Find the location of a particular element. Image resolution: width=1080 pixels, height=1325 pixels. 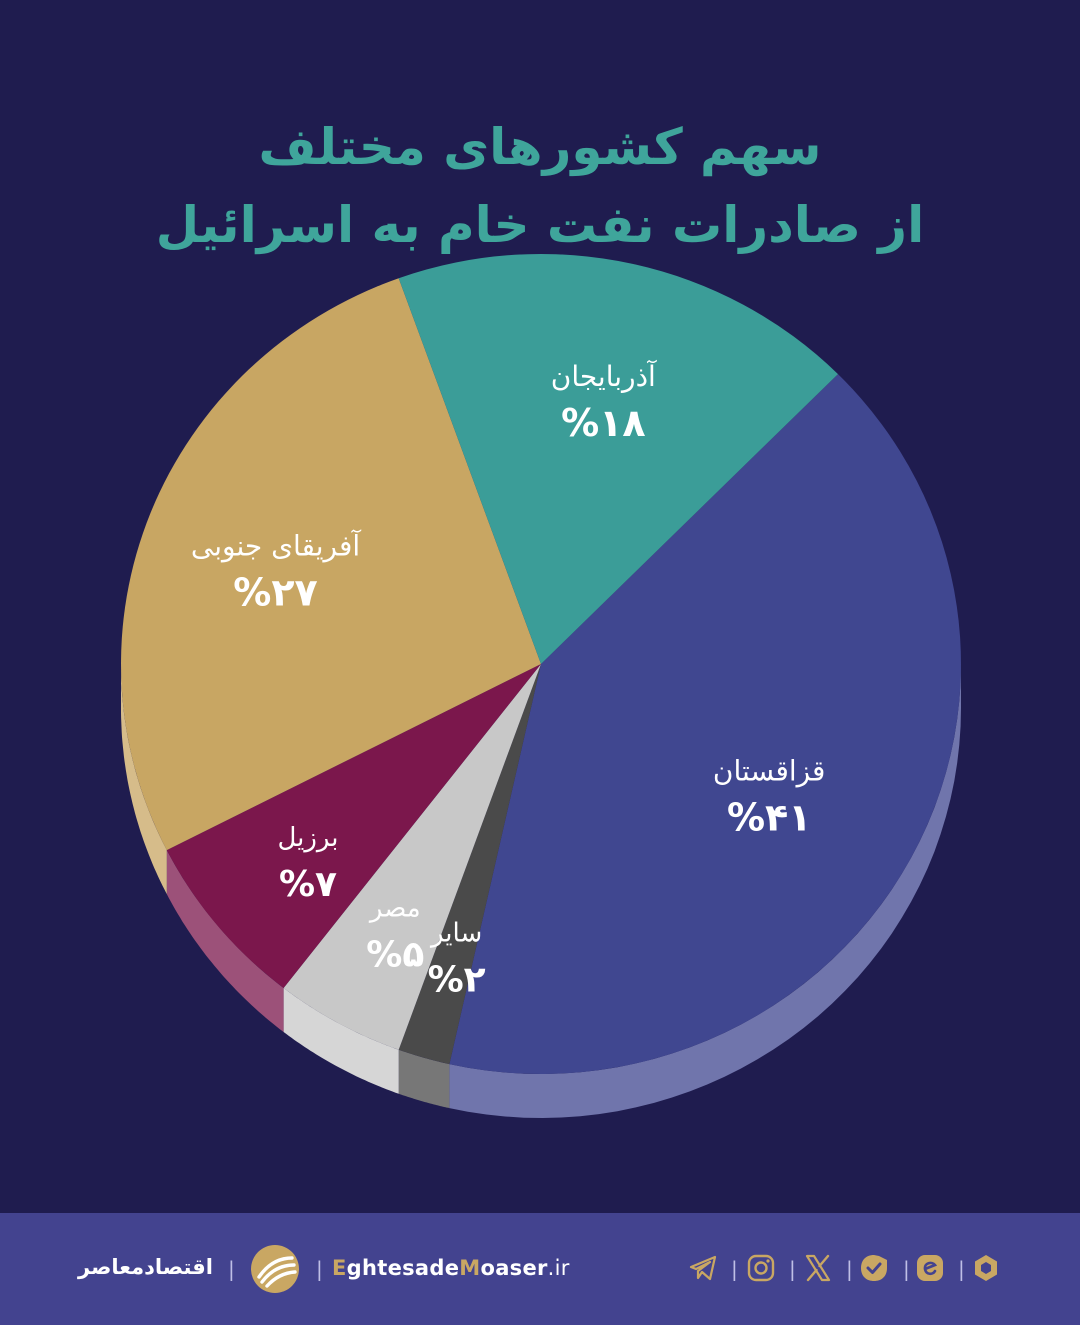

slice-value-label: %۴۱ is located at coordinates (769, 818).